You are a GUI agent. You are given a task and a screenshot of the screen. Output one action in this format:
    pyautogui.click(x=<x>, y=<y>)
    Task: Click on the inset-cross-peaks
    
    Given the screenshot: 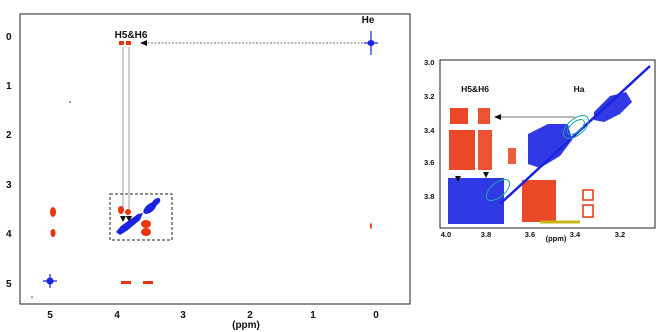 What is the action you would take?
    pyautogui.click(x=549, y=144)
    